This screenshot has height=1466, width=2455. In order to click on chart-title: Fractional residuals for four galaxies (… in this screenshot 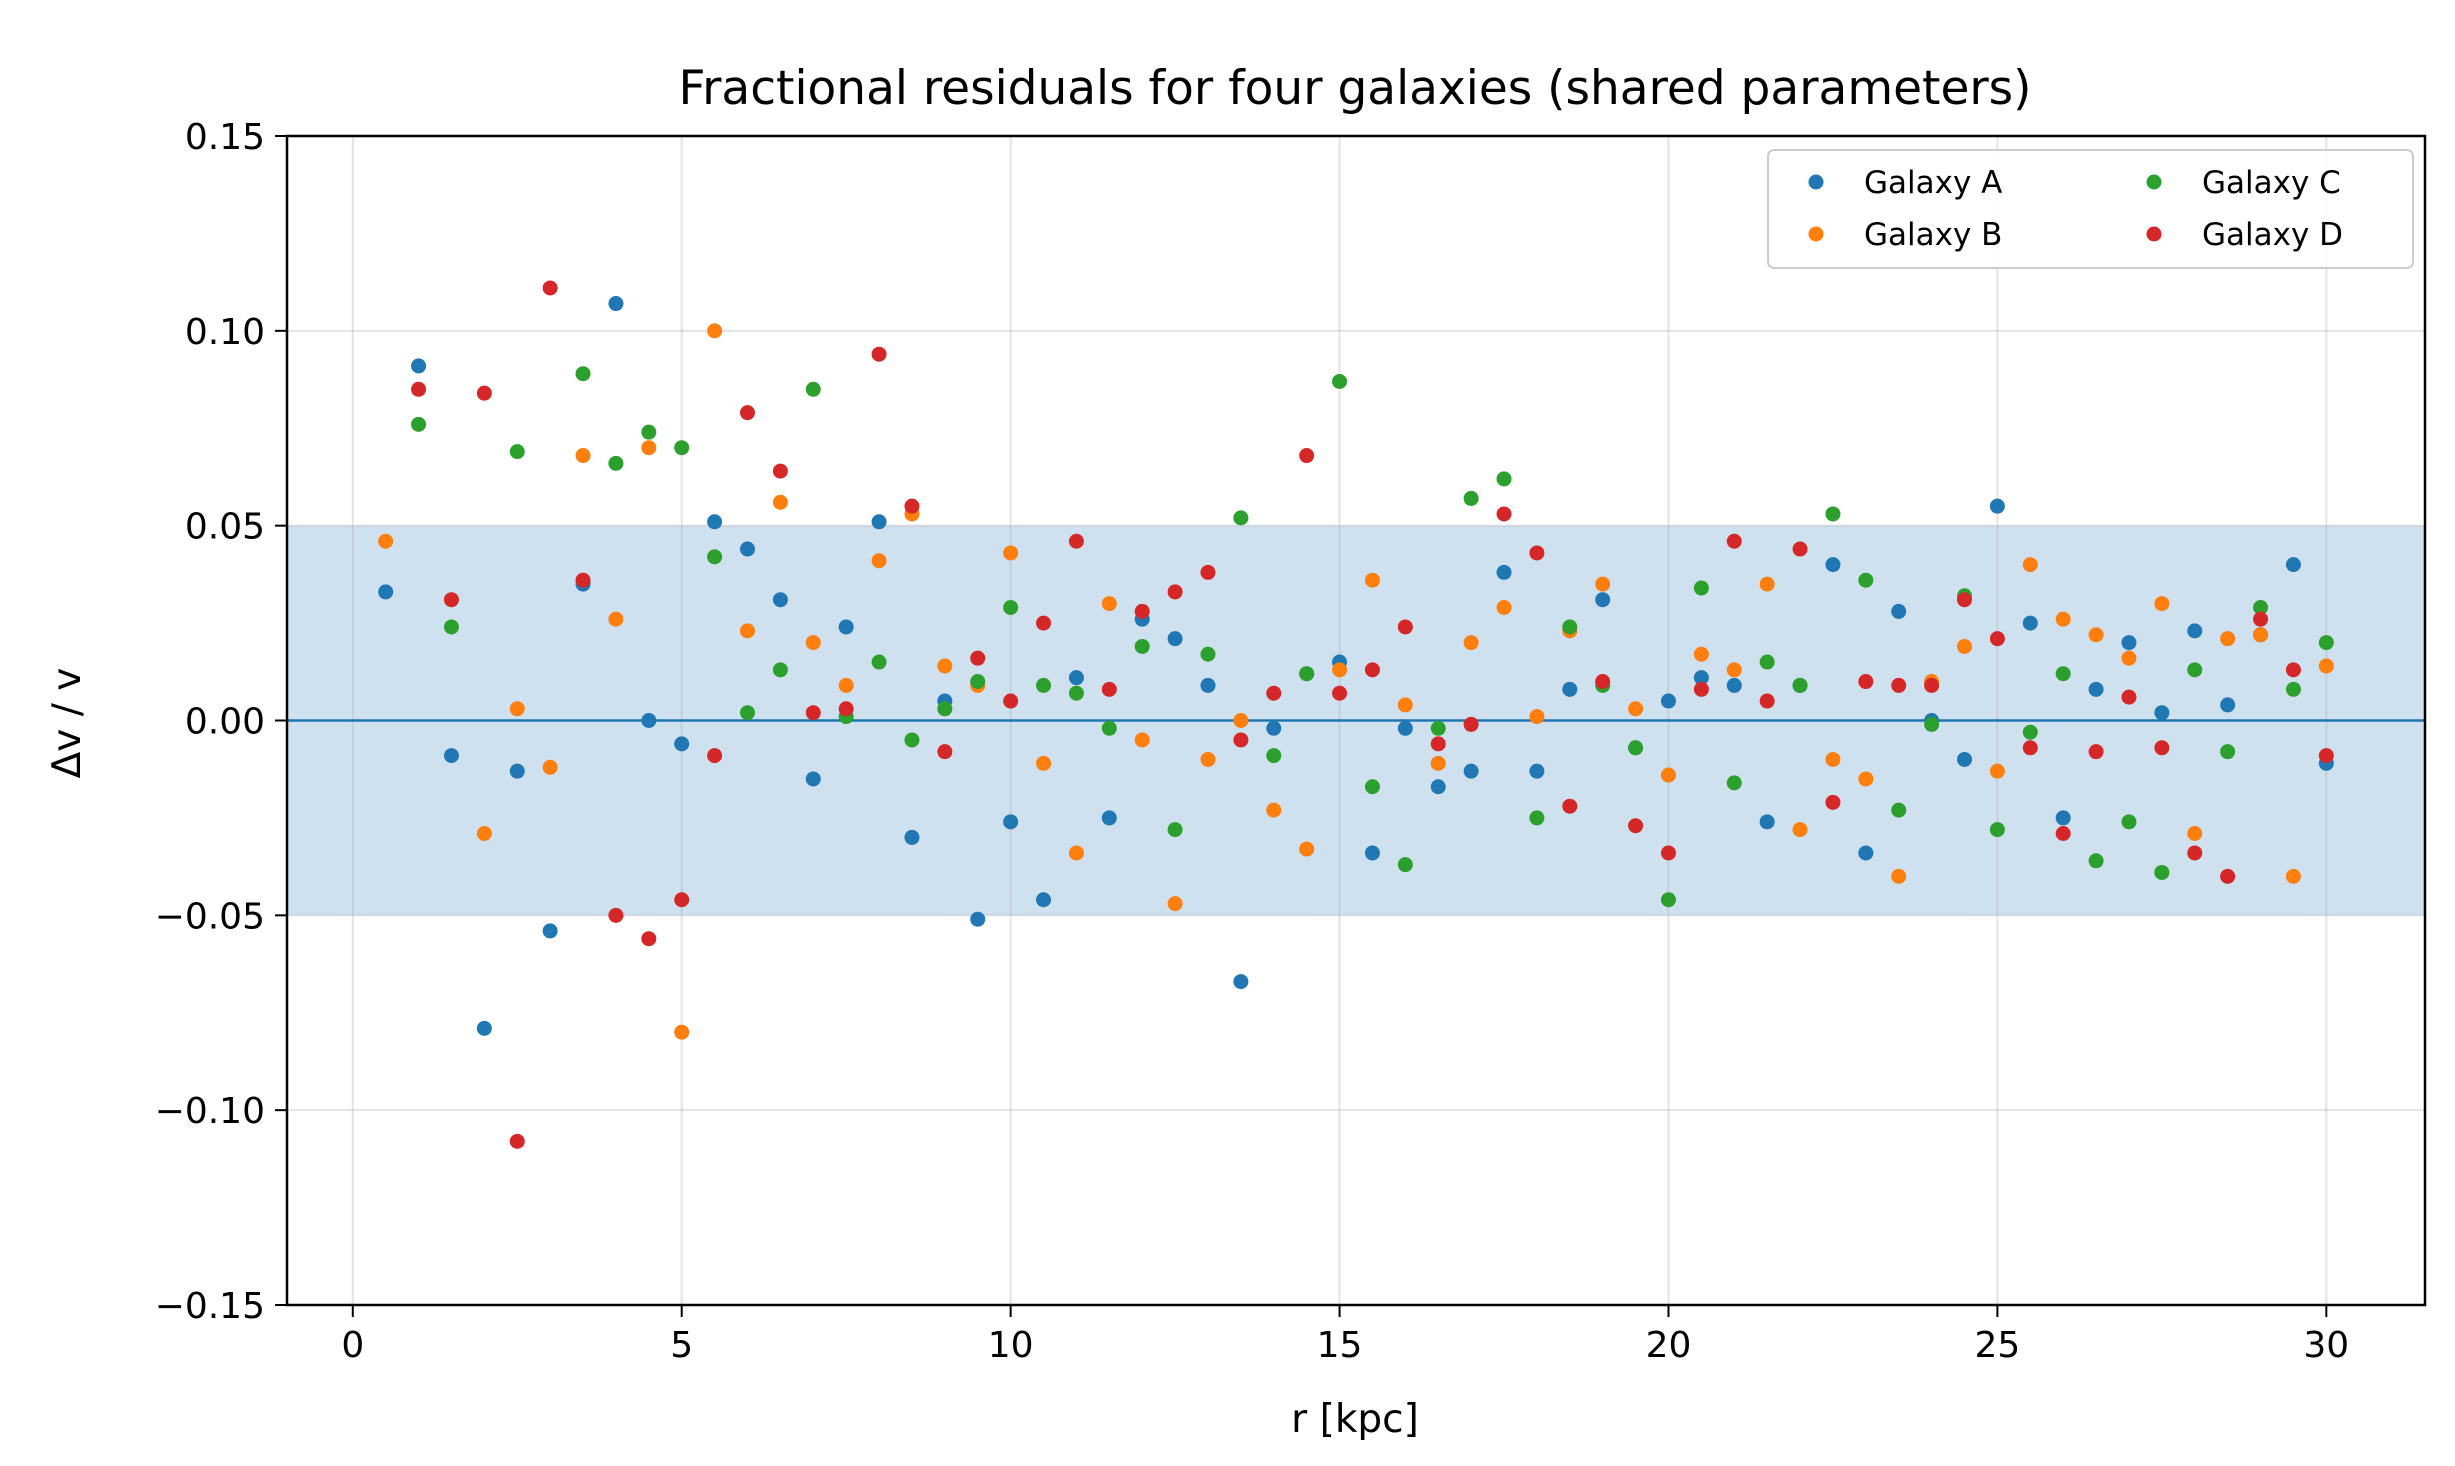, I will do `click(1354, 88)`.